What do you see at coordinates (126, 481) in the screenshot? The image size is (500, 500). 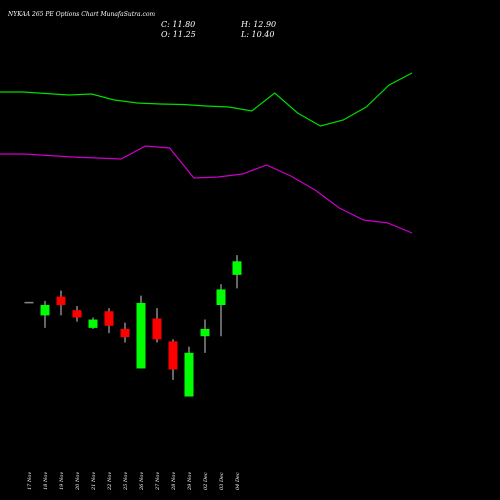 I see `x-tick-label: 25 Nov` at bounding box center [126, 481].